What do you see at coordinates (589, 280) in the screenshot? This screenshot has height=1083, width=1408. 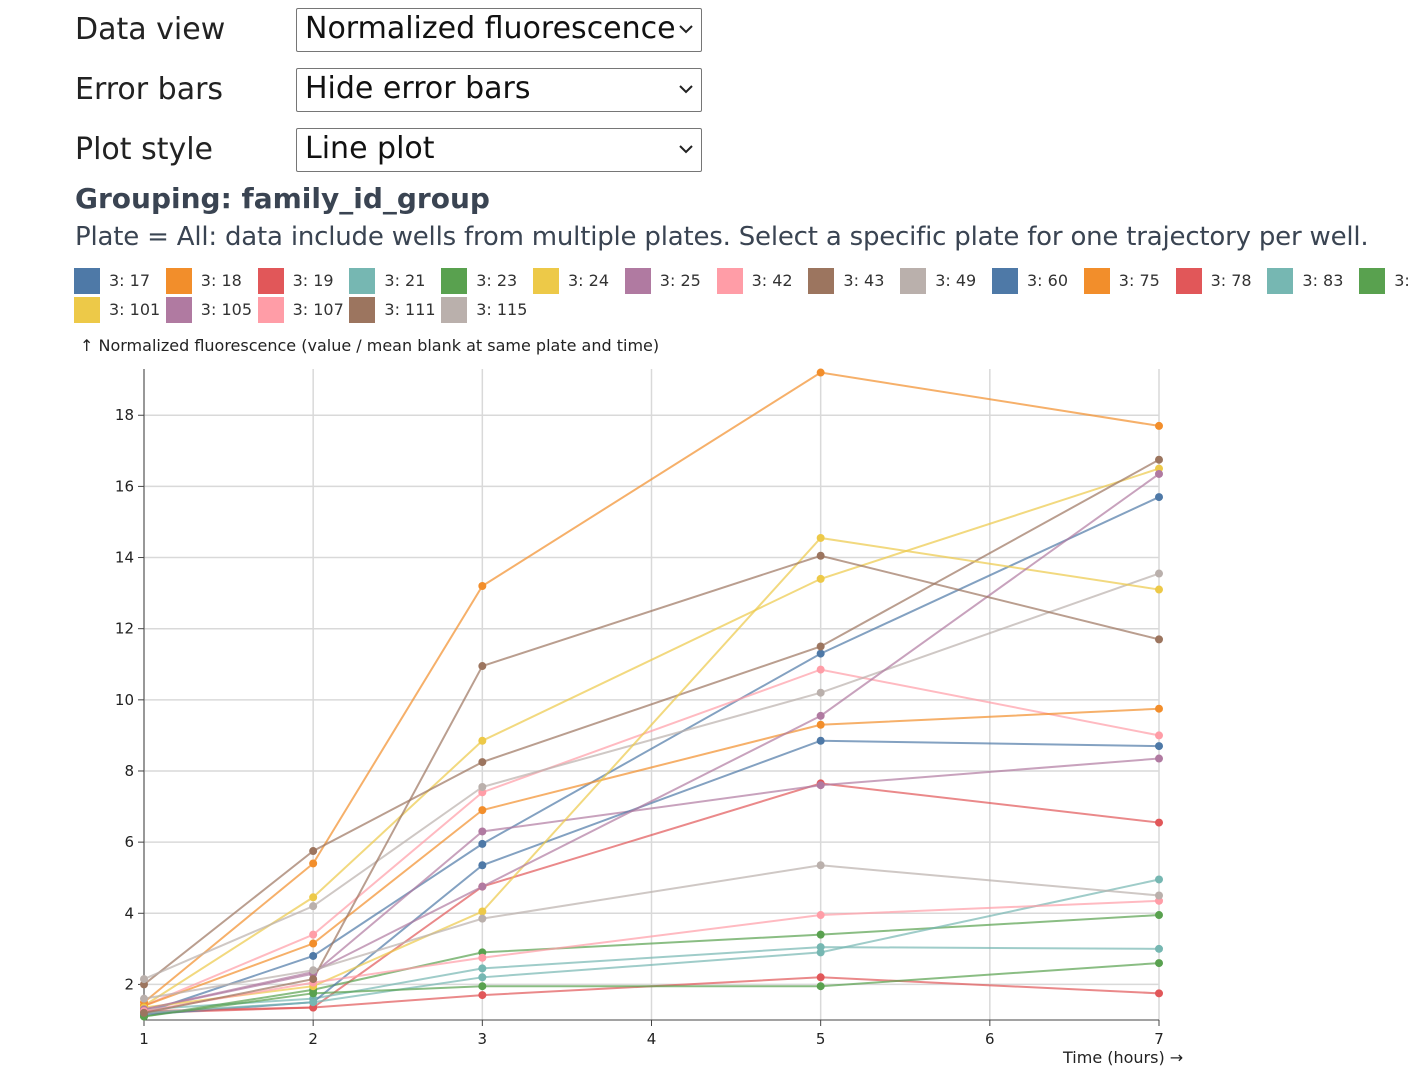 I see `legend-label: 3: 24` at bounding box center [589, 280].